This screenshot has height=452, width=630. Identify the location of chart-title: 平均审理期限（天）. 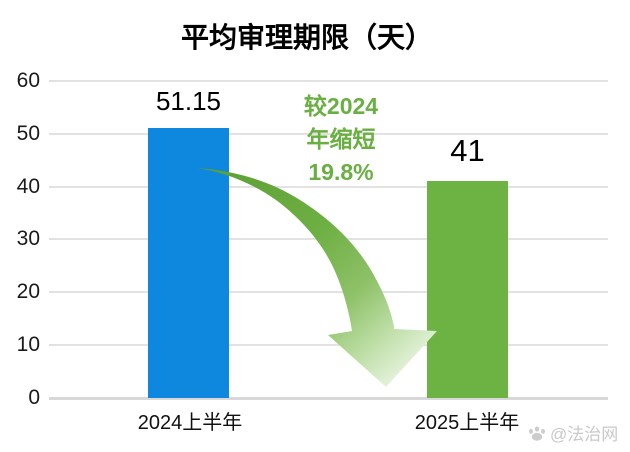
(306, 37).